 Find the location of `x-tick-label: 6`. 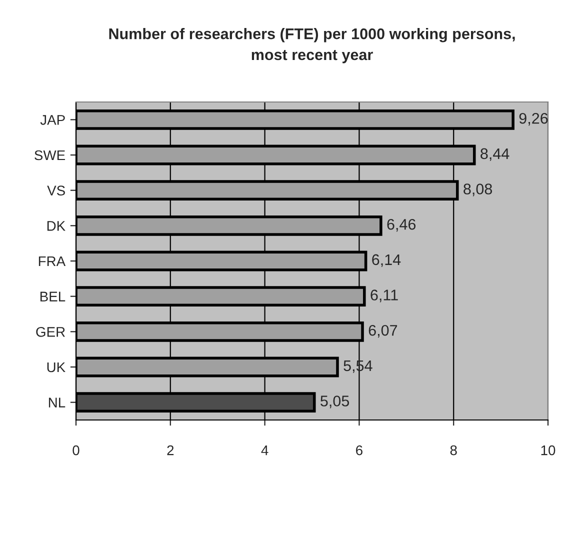

x-tick-label: 6 is located at coordinates (359, 450).